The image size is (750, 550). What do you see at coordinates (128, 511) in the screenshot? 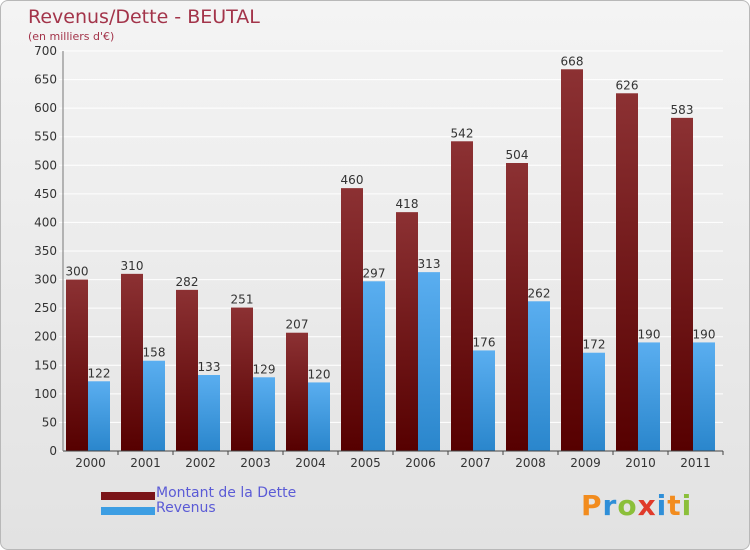
I see `legend-swatch-revenue` at bounding box center [128, 511].